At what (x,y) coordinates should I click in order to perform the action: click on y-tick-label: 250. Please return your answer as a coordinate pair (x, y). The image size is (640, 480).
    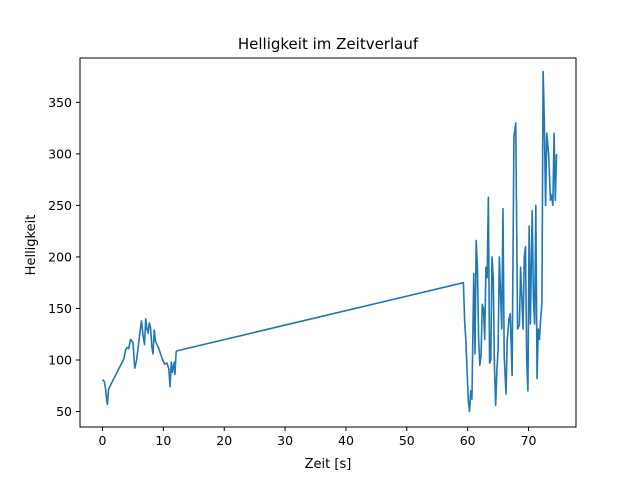
    Looking at the image, I should click on (60, 205).